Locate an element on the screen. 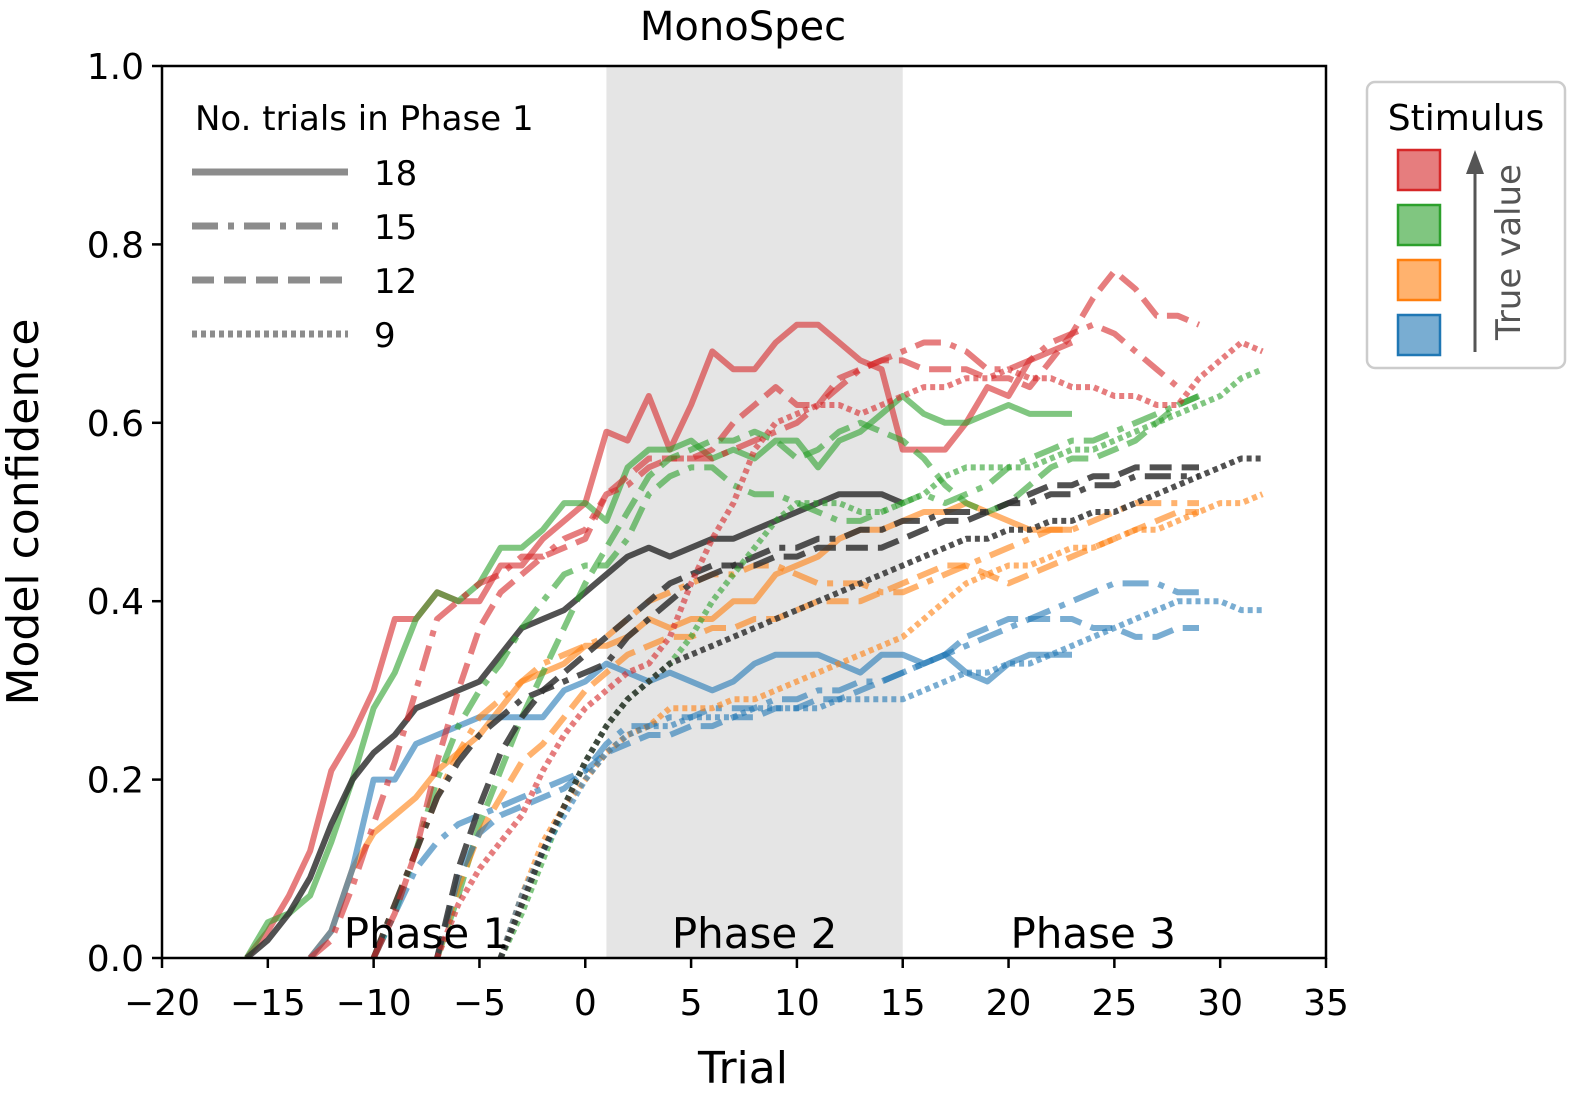  x-tick-label: −5 is located at coordinates (479, 1003).